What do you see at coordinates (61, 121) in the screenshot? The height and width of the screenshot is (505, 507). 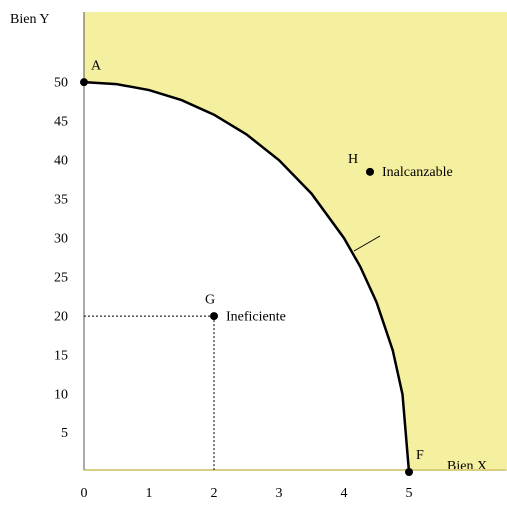 I see `y-tick-label: 45` at bounding box center [61, 121].